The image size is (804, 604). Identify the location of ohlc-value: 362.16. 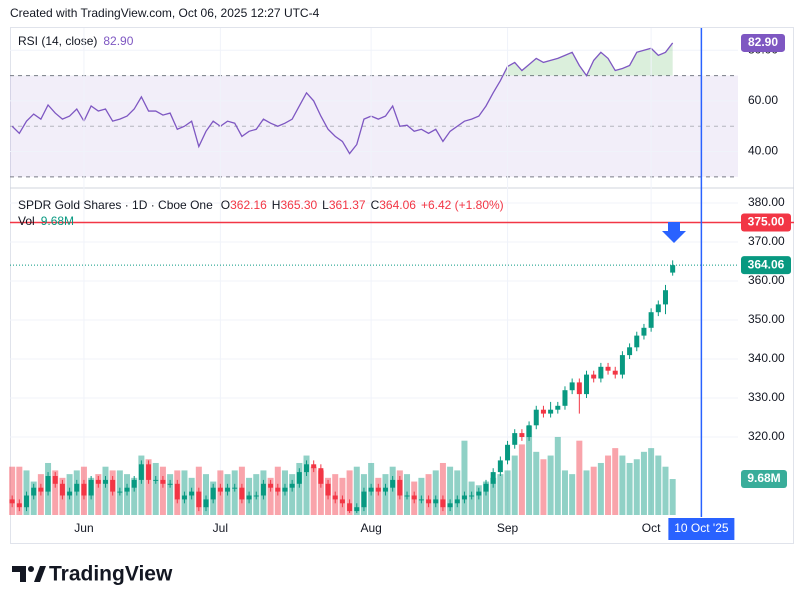
(248, 205).